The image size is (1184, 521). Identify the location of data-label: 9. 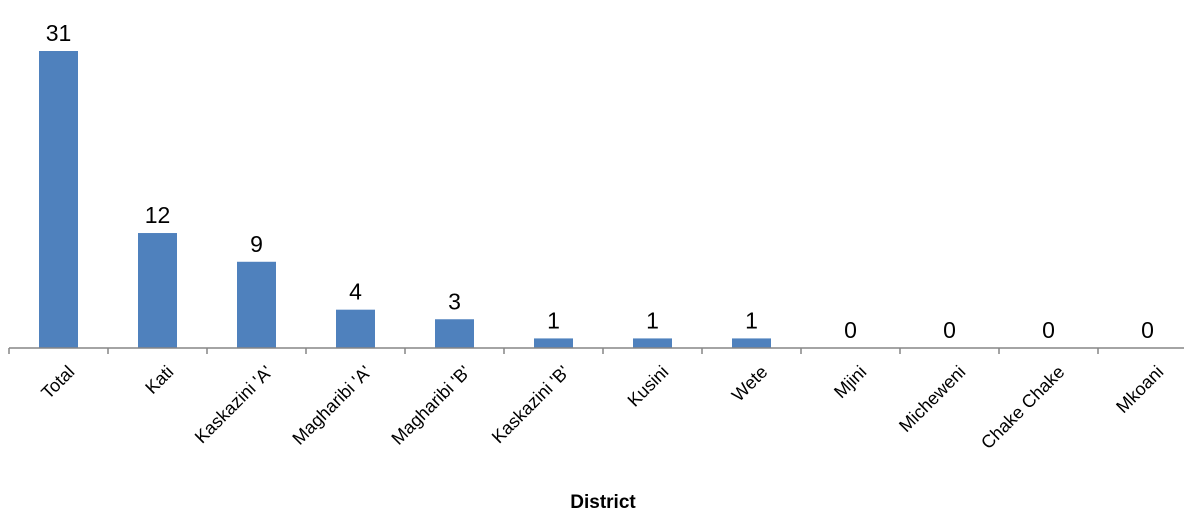
(256, 244).